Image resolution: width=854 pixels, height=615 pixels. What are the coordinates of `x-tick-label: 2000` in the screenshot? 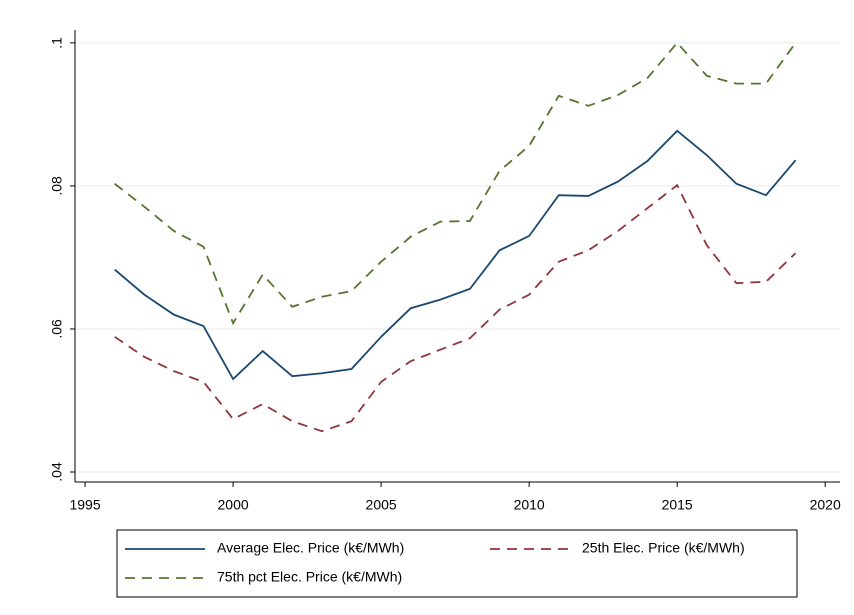 It's located at (233, 505).